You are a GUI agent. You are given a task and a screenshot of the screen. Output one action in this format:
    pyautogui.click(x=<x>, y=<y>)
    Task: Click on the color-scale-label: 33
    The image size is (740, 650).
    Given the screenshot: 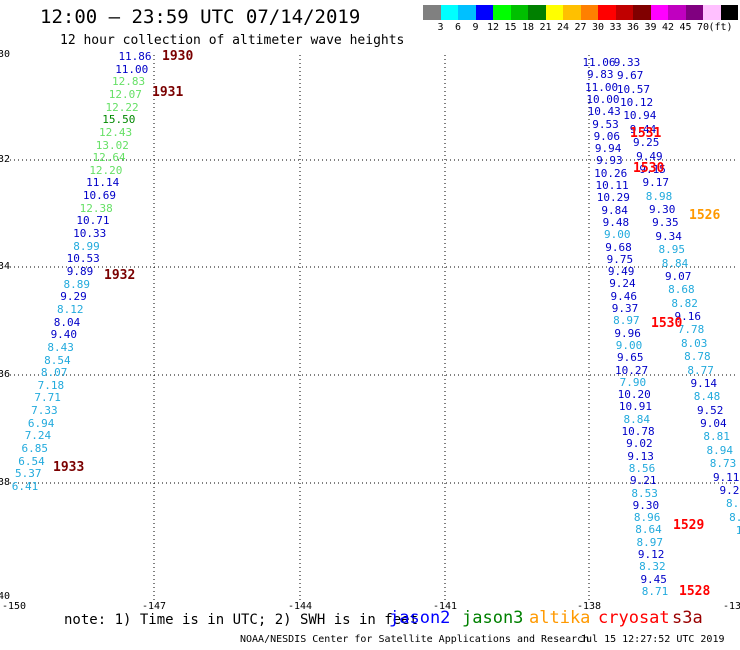 What is the action you would take?
    pyautogui.click(x=615, y=27)
    